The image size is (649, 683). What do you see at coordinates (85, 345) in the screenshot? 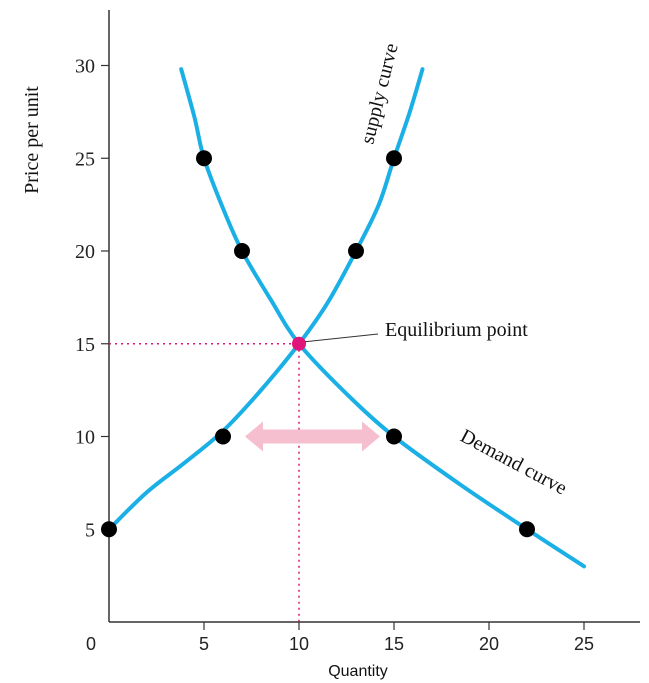
I see `y-tick-label-15: 15` at bounding box center [85, 345].